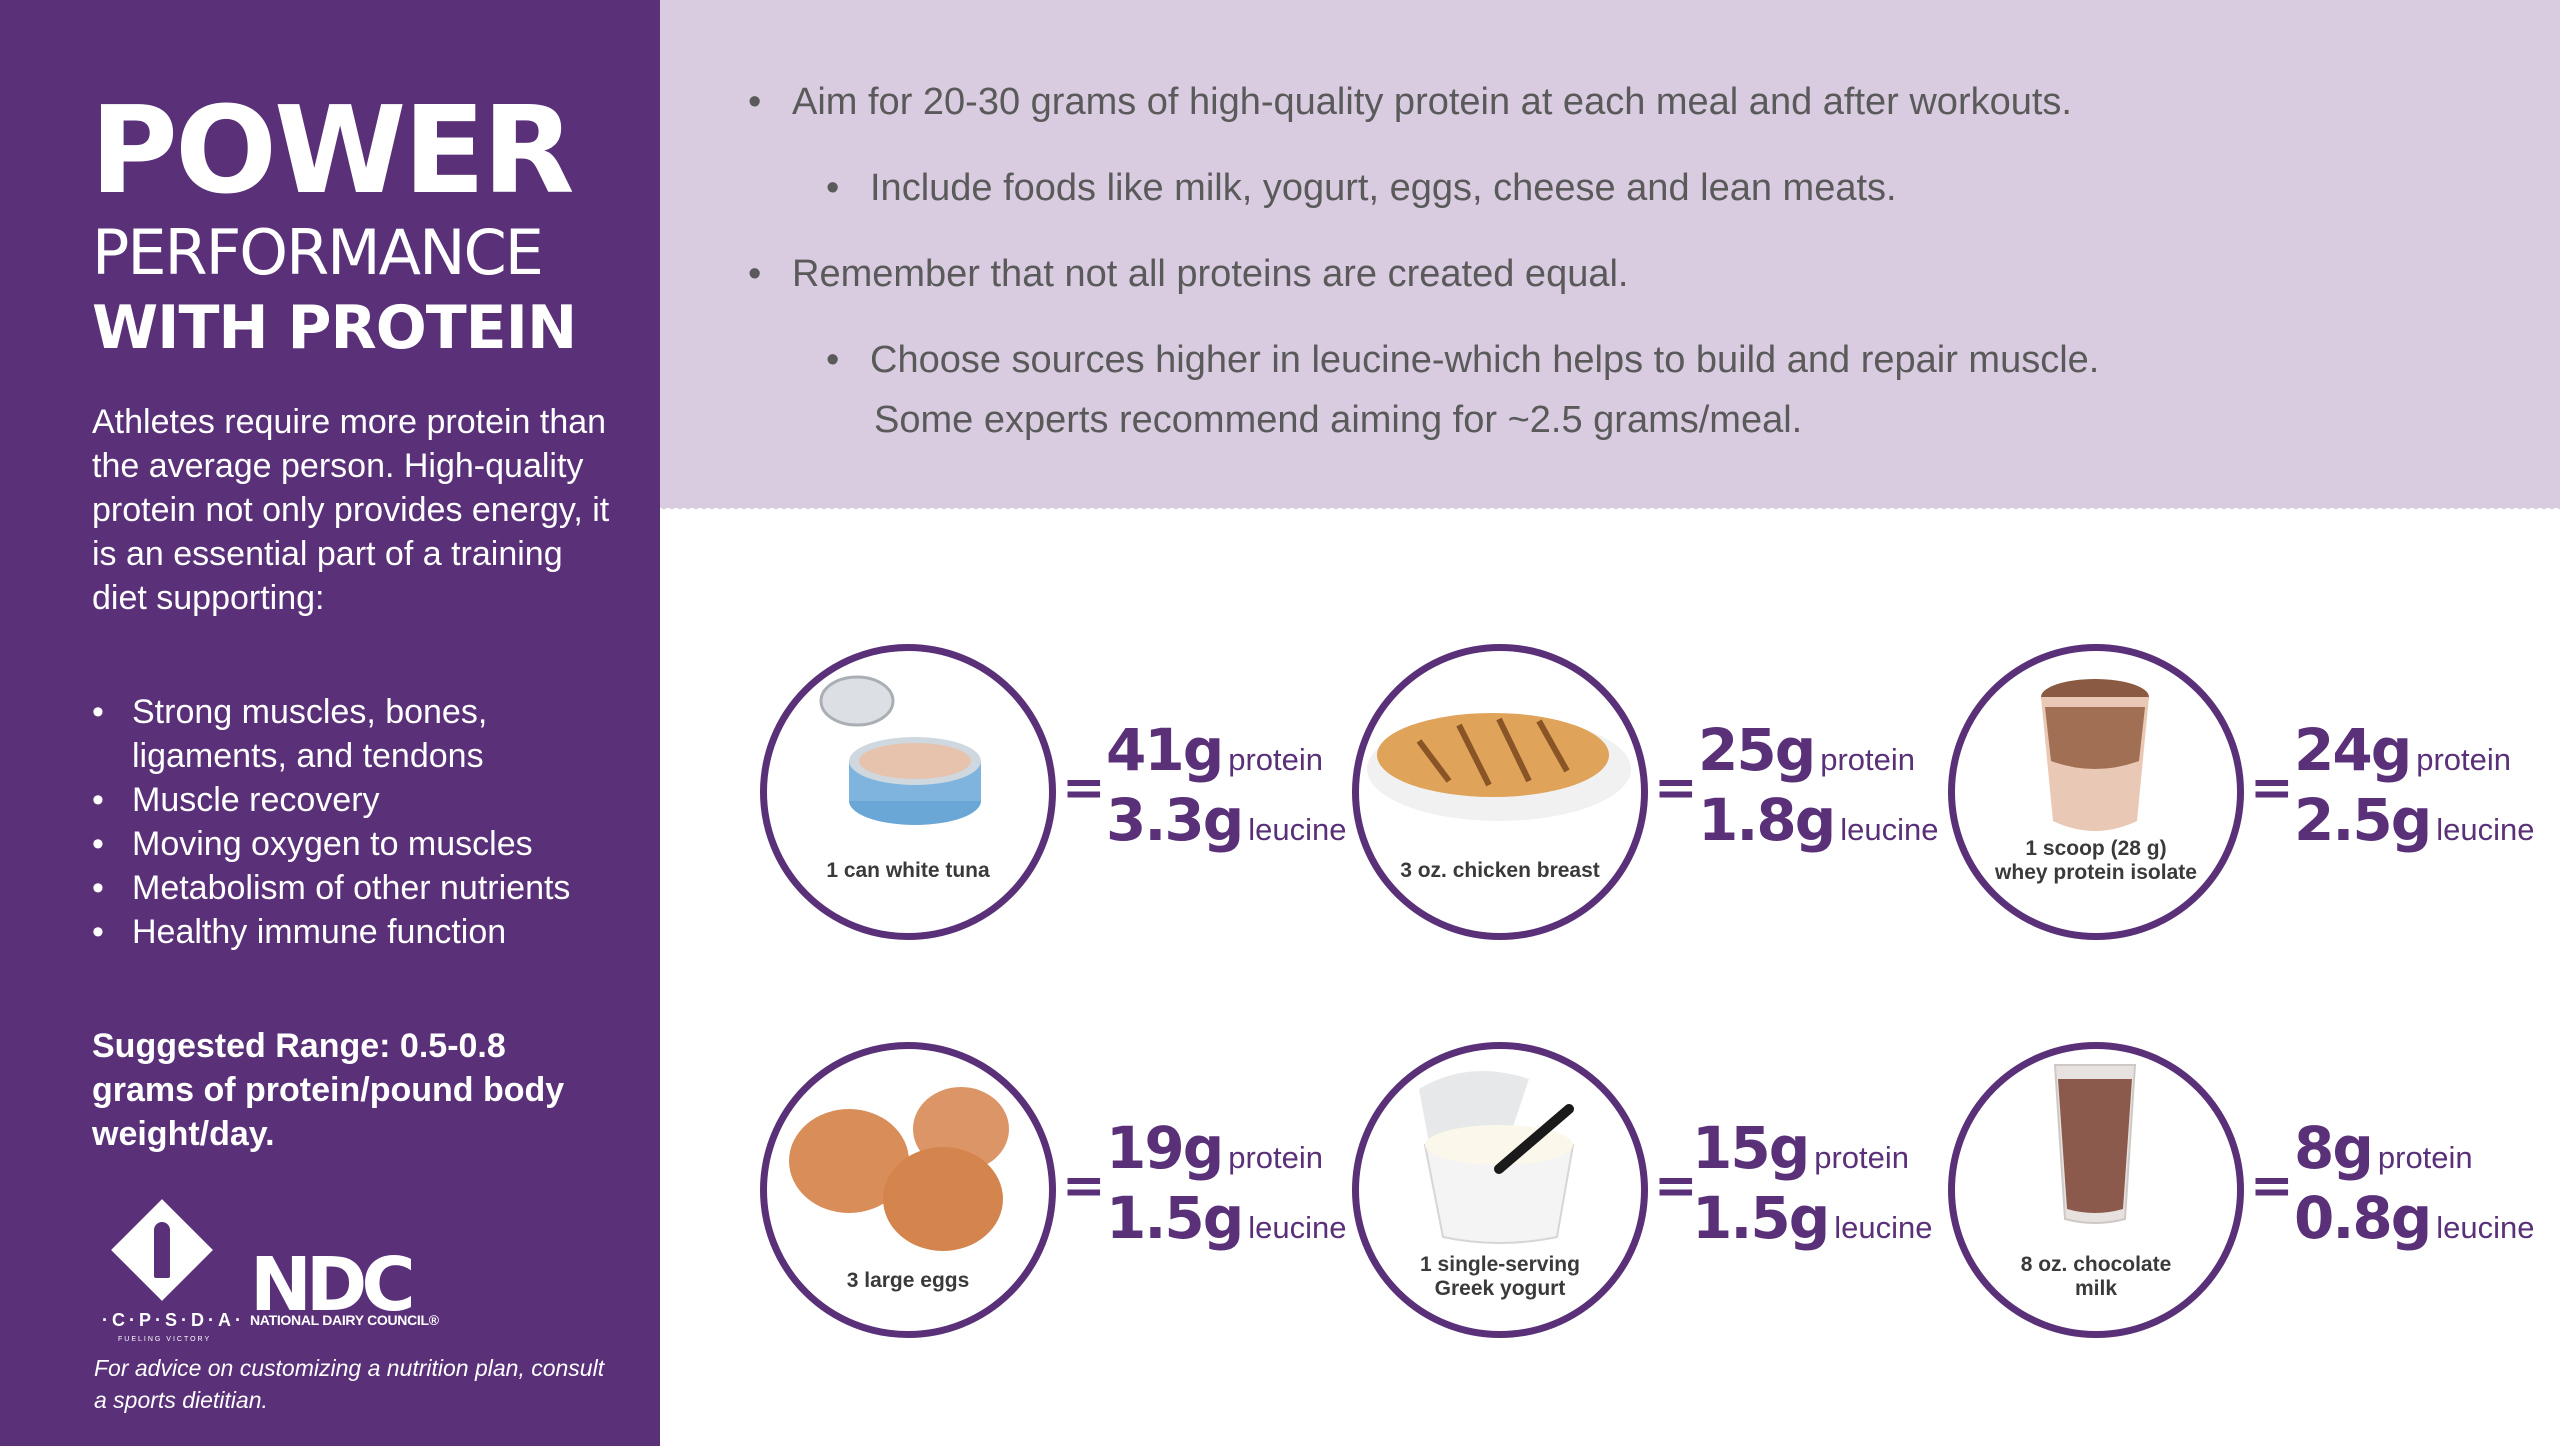  What do you see at coordinates (2353, 750) in the screenshot?
I see `protein-amount: 24g` at bounding box center [2353, 750].